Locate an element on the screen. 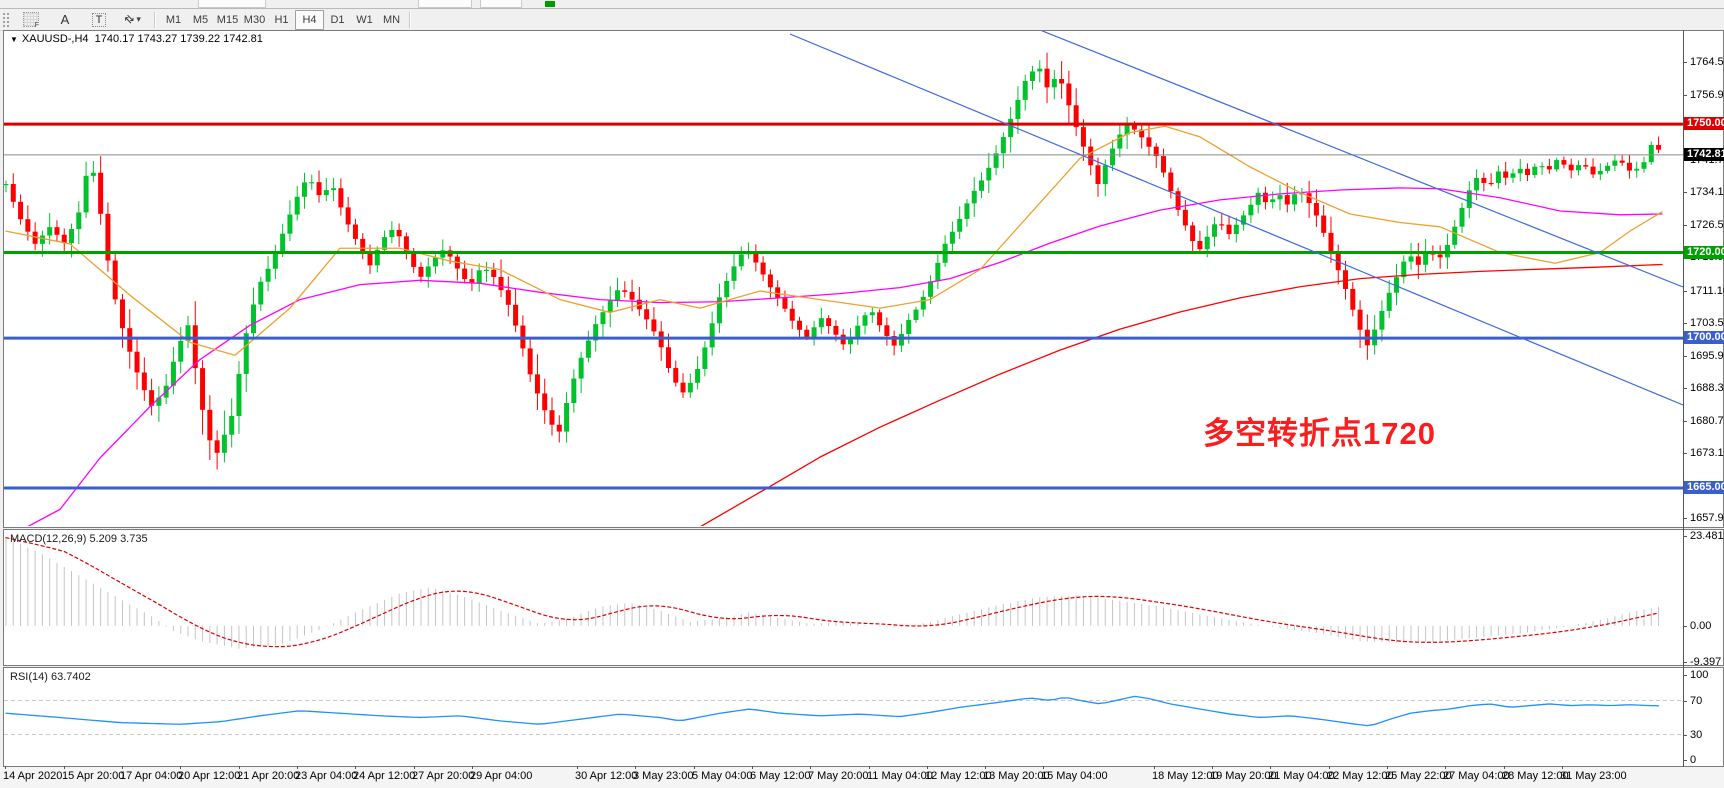  dropdown-caret-icon: ▾ is located at coordinates (138, 19).